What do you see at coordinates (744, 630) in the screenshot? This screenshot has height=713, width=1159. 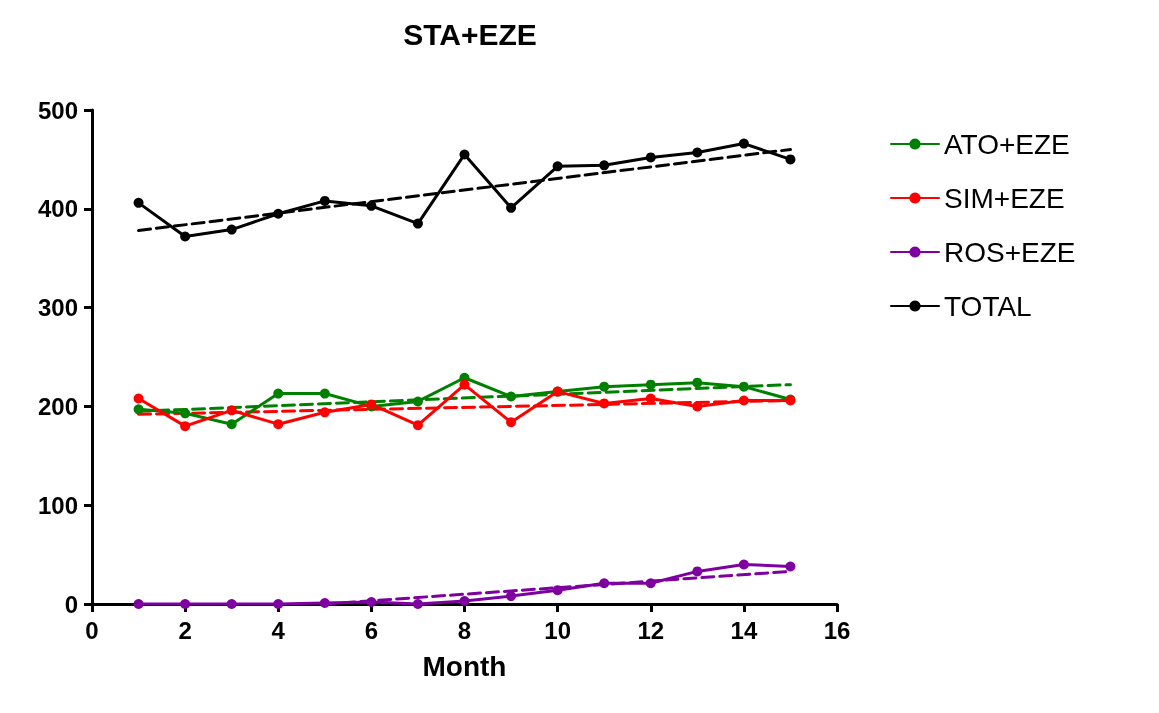 I see `x-tick-label: 14` at bounding box center [744, 630].